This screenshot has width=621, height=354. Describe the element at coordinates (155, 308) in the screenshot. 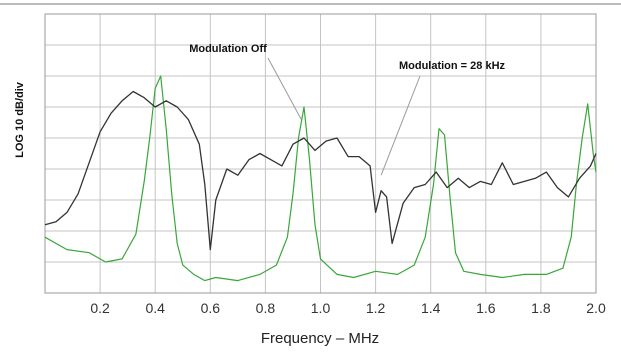

I see `x-tick-label: 0.4` at that location.